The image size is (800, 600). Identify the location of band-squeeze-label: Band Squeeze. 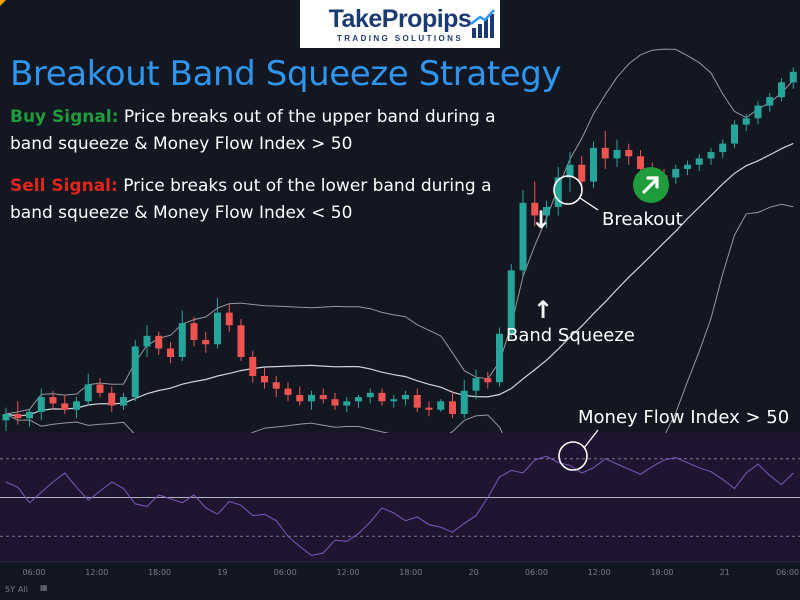
(570, 335).